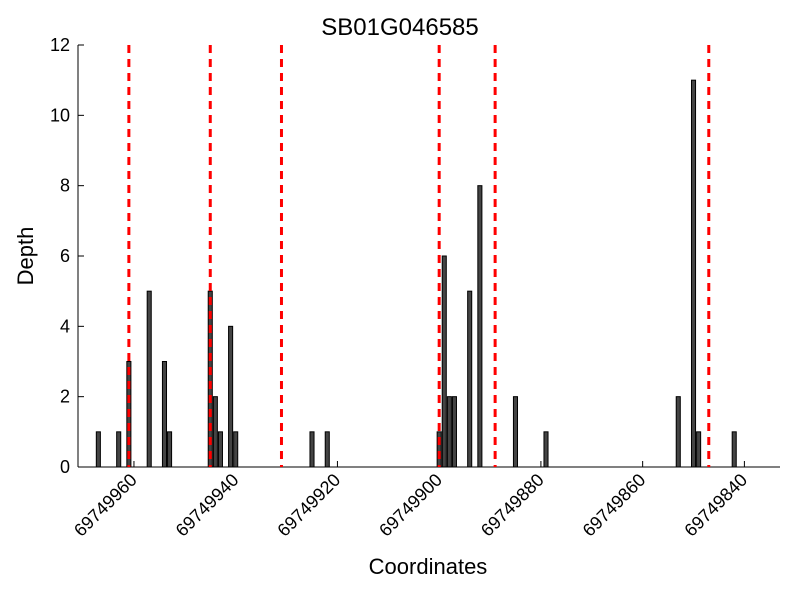 This screenshot has width=800, height=600. Describe the element at coordinates (512, 505) in the screenshot. I see `x-tick-label: 69749880` at that location.